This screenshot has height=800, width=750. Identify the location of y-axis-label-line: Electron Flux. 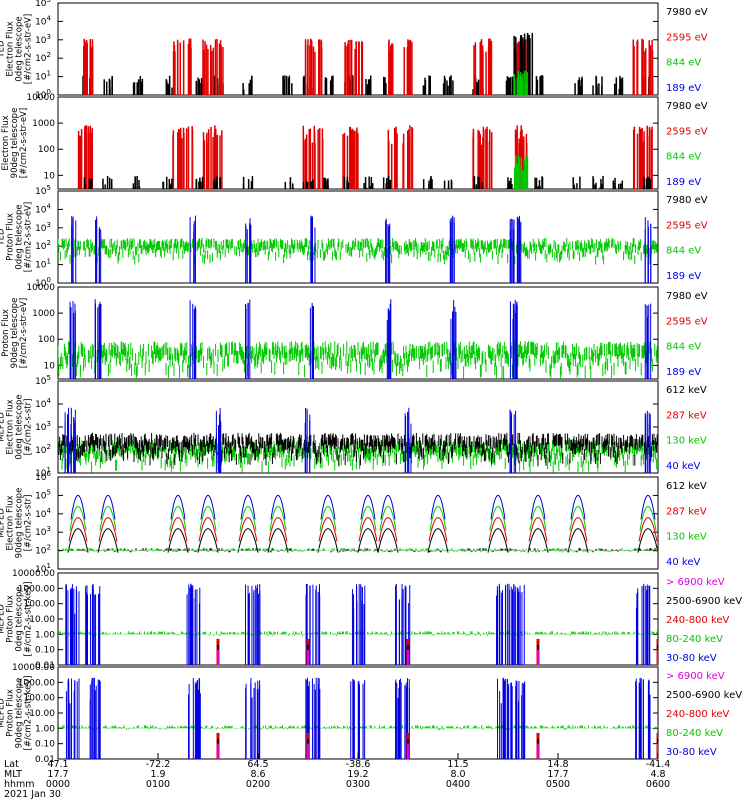
(11, 426).